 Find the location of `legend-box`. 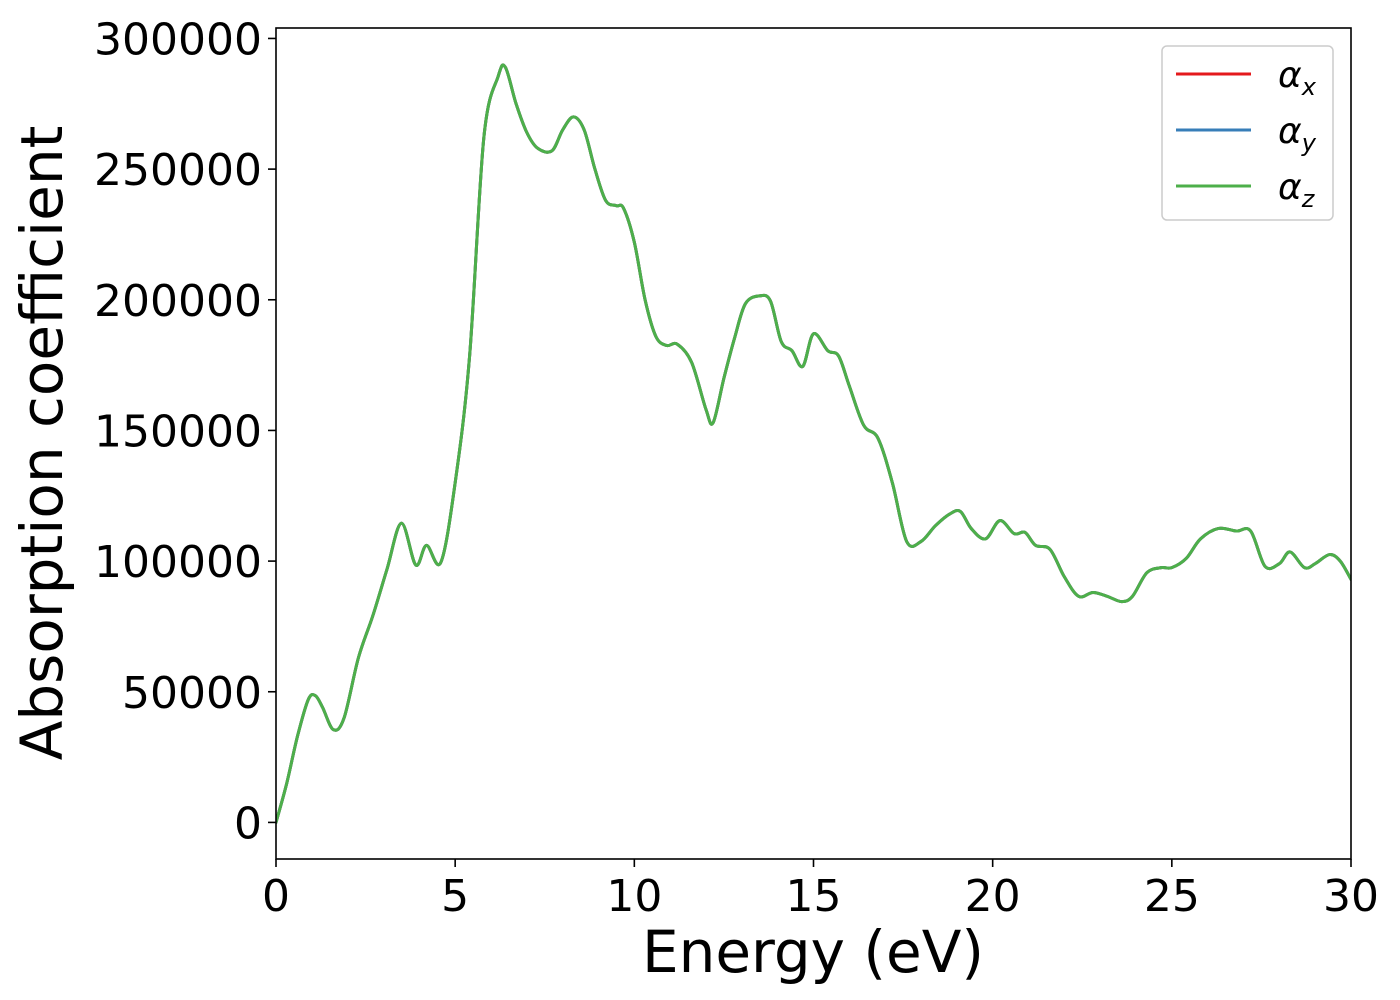

legend-box is located at coordinates (1247, 133).